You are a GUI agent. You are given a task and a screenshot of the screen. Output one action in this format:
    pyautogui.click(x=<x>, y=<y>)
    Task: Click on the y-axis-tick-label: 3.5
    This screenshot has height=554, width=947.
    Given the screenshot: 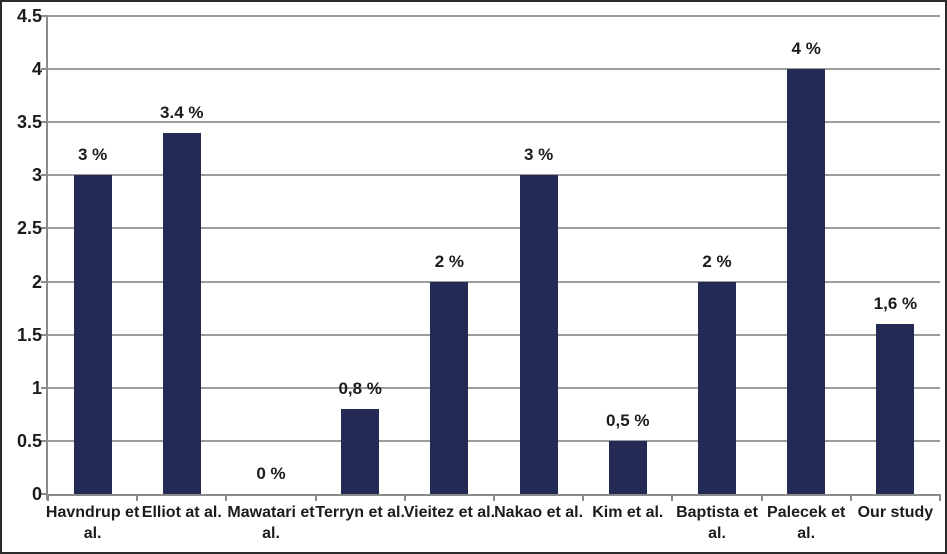 What is the action you would take?
    pyautogui.click(x=29, y=122)
    